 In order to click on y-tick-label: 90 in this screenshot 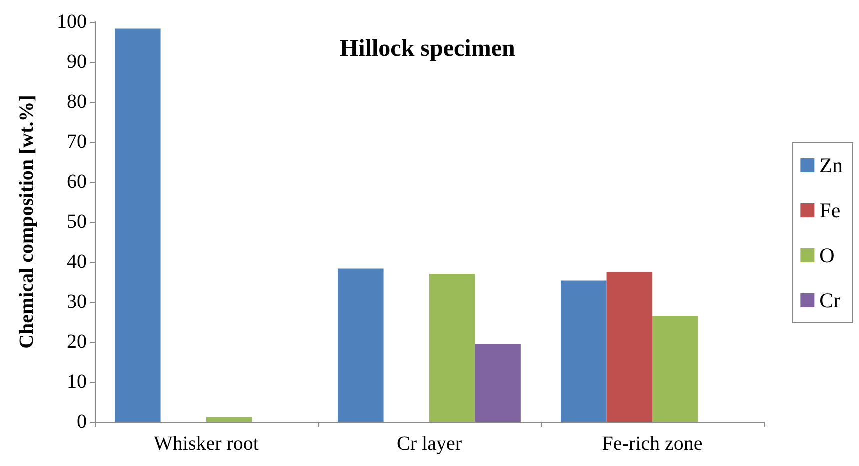, I will do `click(77, 62)`.